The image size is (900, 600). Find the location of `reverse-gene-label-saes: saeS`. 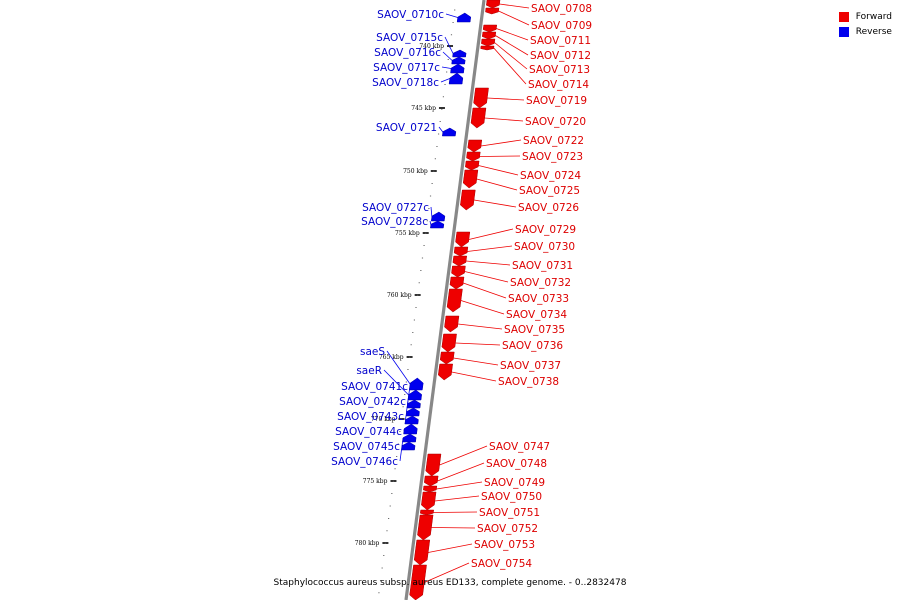

reverse-gene-label-saes: saeS is located at coordinates (372, 352).